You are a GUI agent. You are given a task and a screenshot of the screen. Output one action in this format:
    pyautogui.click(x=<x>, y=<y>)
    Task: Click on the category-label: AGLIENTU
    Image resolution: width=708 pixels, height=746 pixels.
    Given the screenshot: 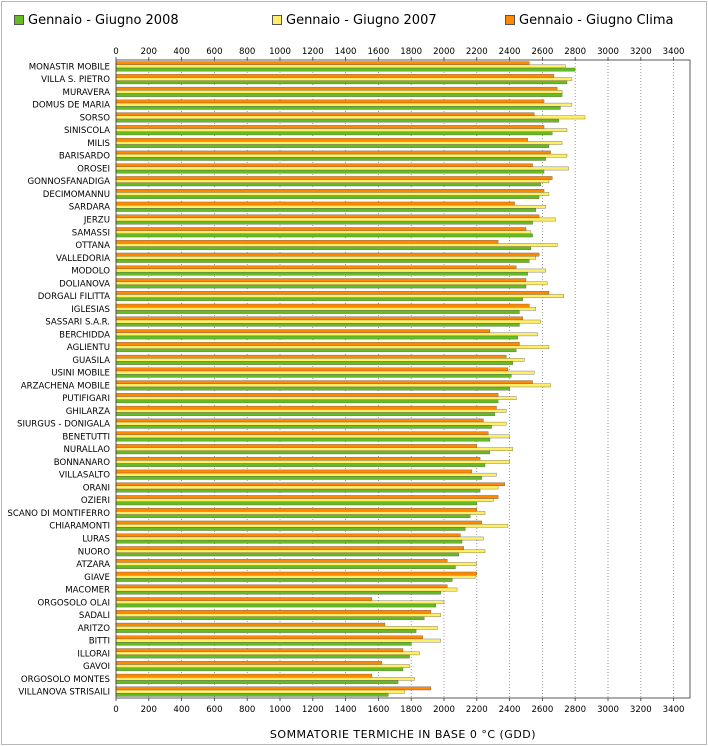 What is the action you would take?
    pyautogui.click(x=88, y=348)
    